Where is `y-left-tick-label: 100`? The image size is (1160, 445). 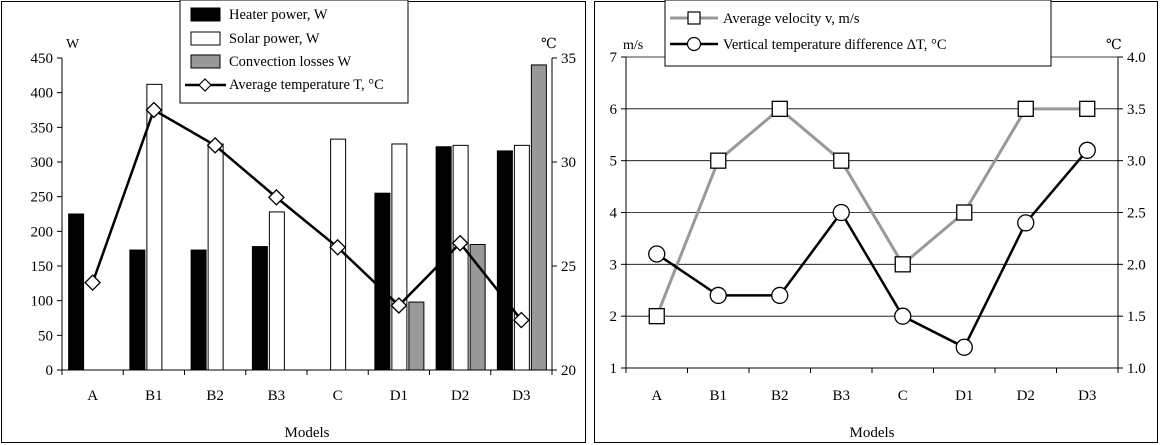
y-left-tick-label: 100 is located at coordinates (42, 302).